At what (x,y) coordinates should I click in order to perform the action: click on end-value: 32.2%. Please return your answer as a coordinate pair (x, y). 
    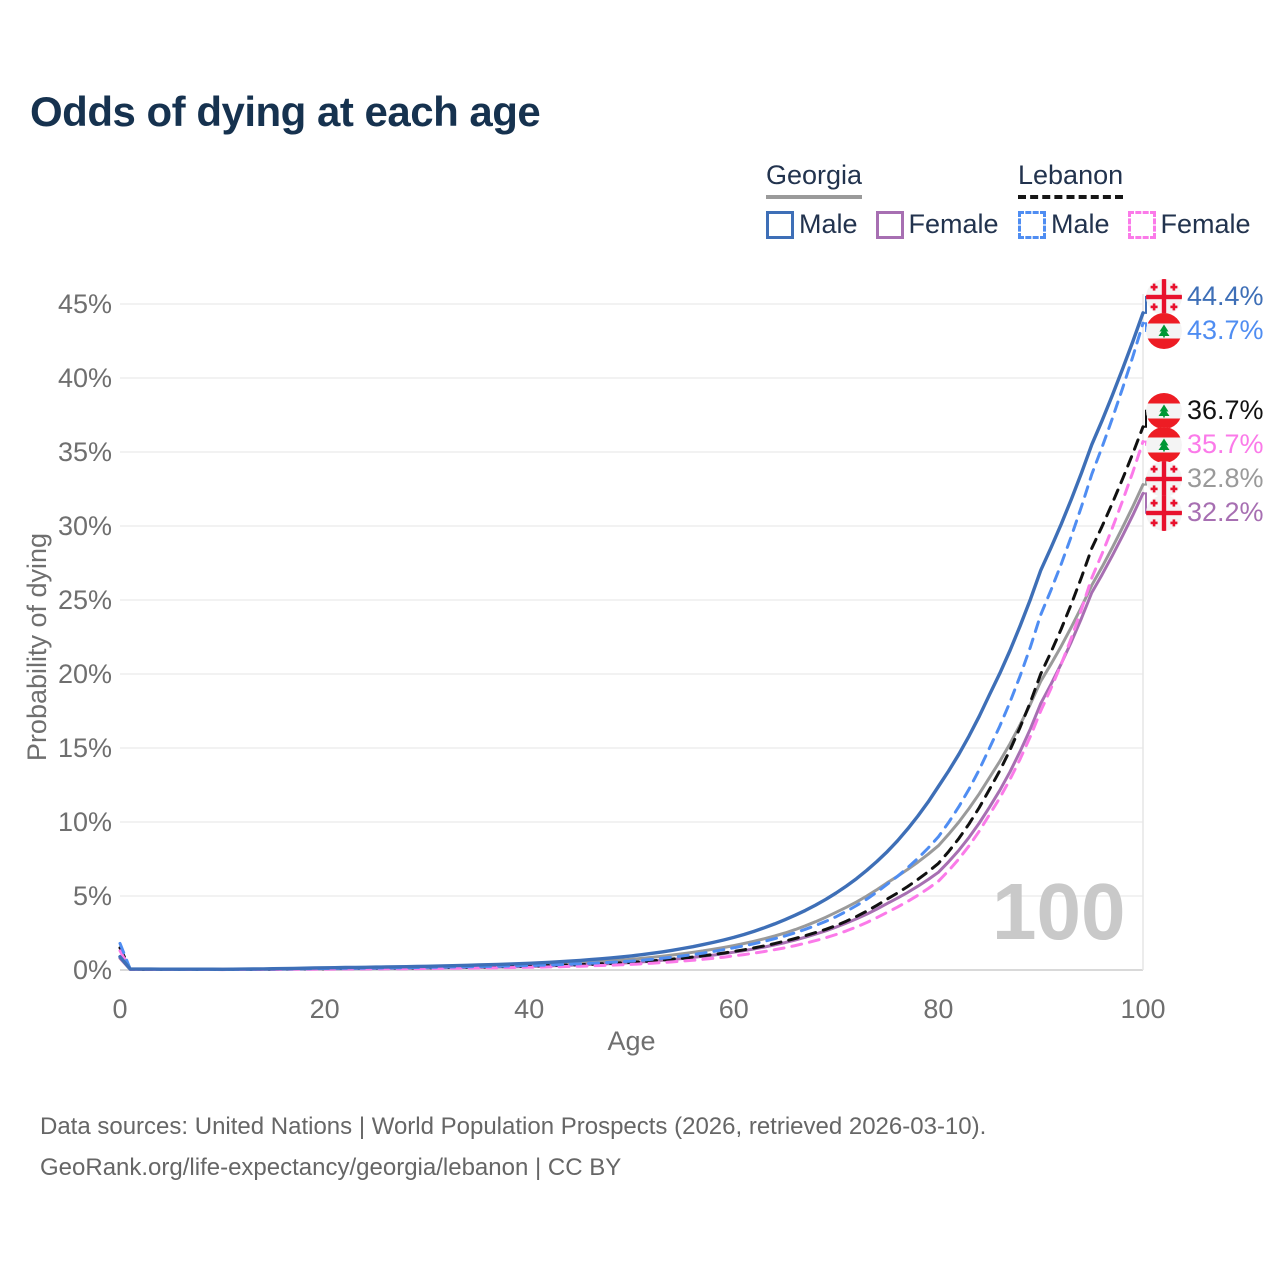
    Looking at the image, I should click on (1225, 512).